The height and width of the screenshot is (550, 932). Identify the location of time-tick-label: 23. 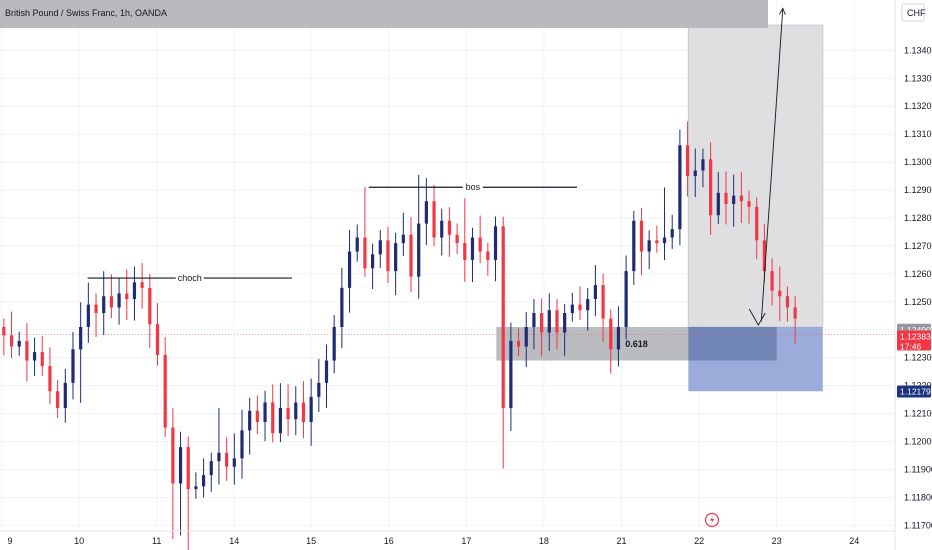
(777, 541).